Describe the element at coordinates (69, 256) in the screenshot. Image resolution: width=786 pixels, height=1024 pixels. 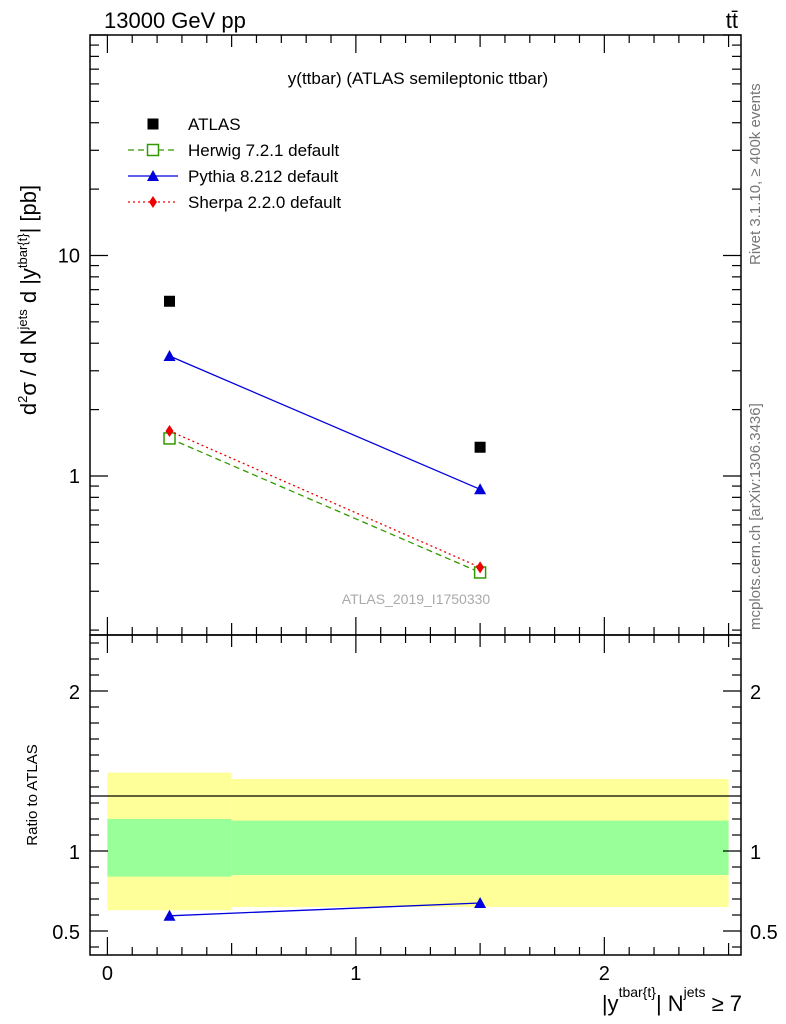
I see `main-y-tick-label: 10` at that location.